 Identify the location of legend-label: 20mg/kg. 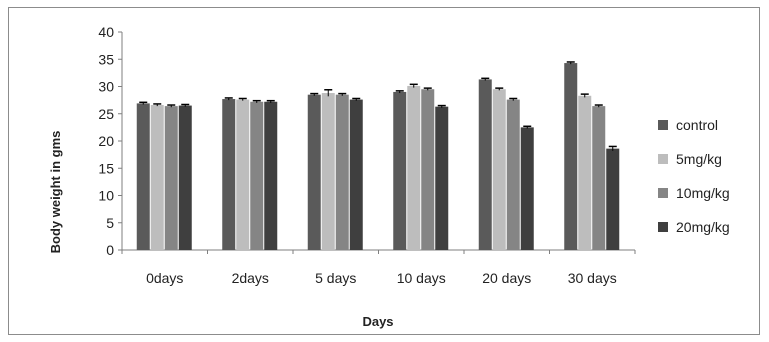
(703, 227).